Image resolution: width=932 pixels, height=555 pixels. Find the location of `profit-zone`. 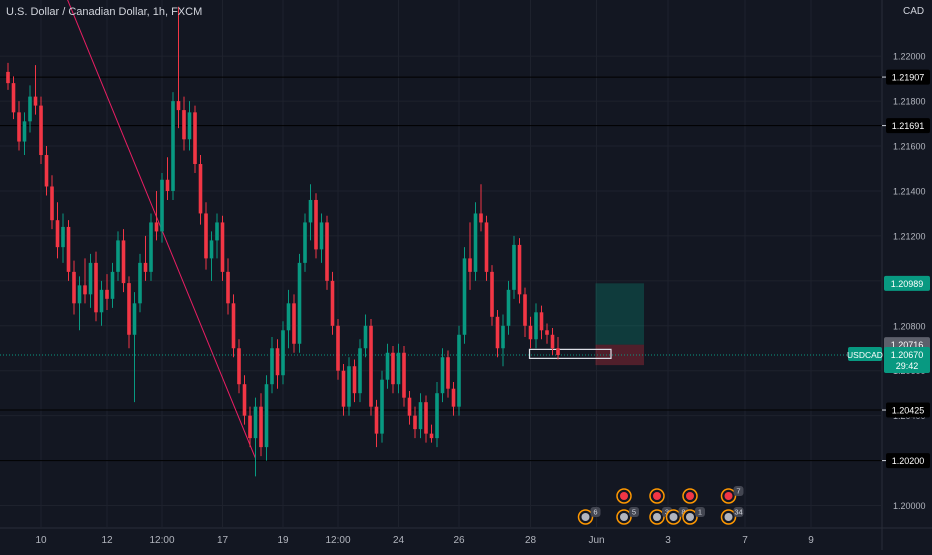

profit-zone is located at coordinates (619, 314).